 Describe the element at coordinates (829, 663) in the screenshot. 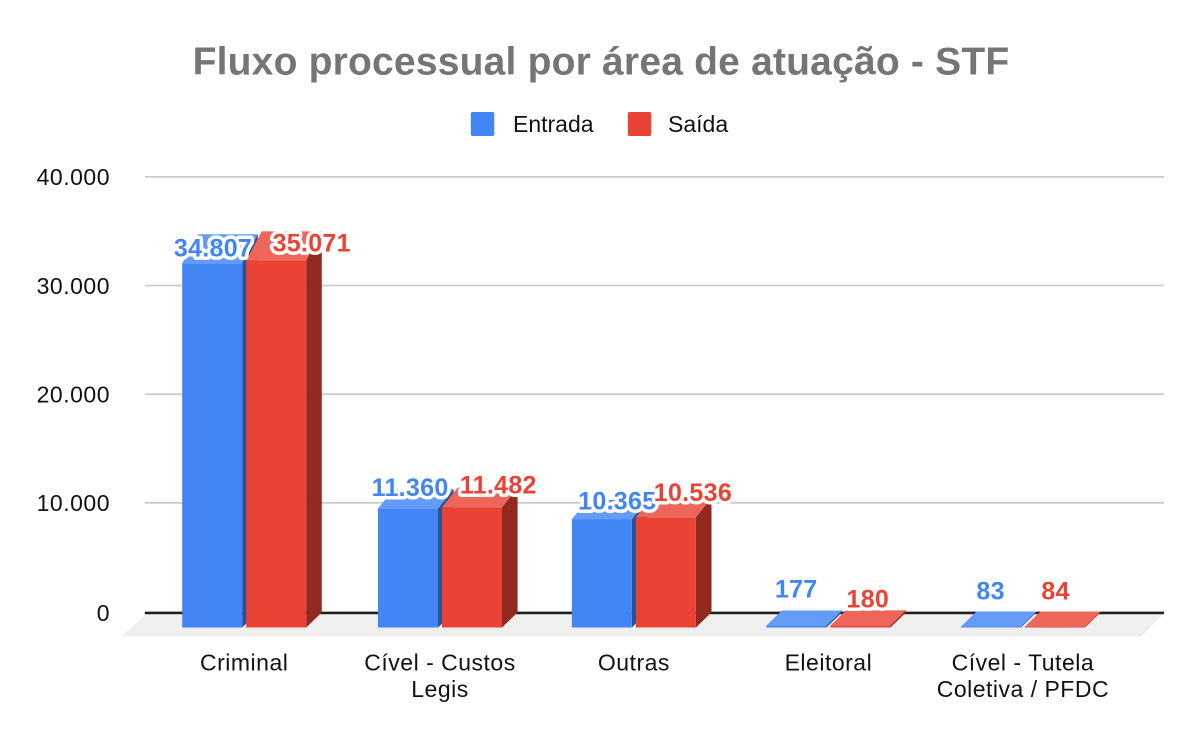

I see `svg-text: Eleitoral` at that location.